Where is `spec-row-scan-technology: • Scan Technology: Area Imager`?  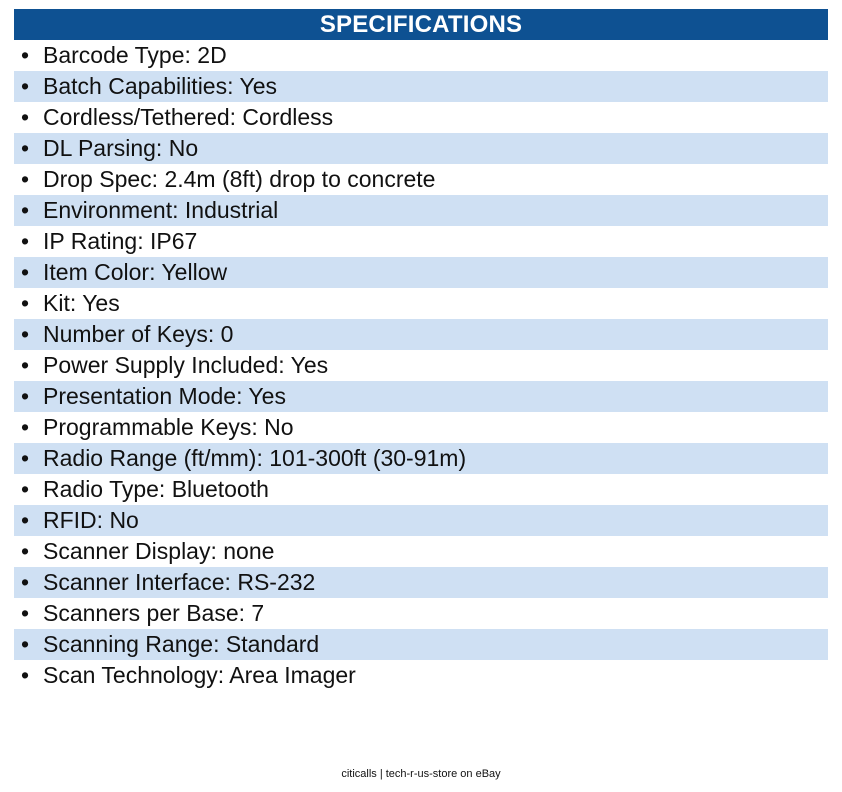
spec-row-scan-technology: • Scan Technology: Area Imager is located at coordinates (421, 675).